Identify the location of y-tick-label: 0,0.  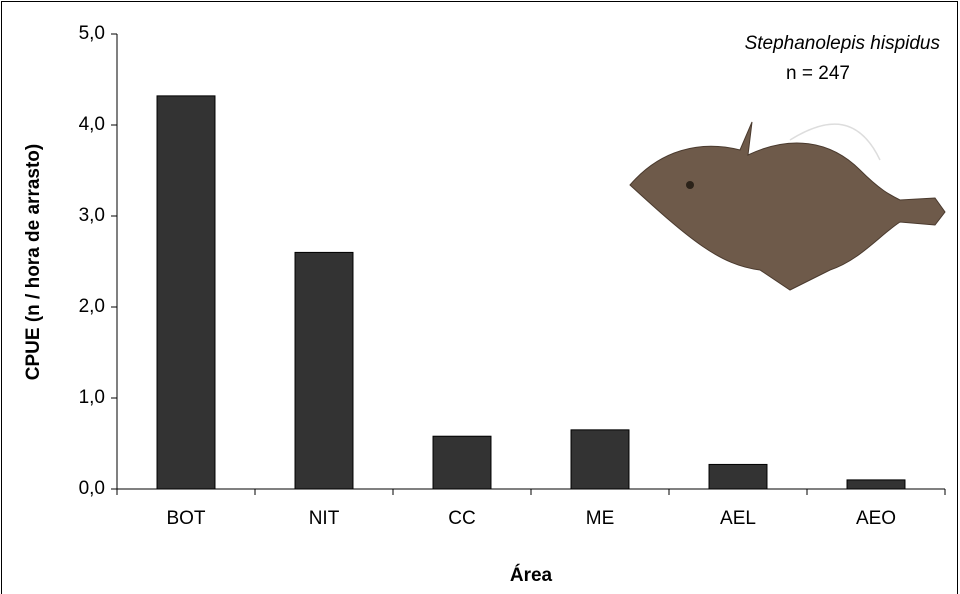
(92, 488).